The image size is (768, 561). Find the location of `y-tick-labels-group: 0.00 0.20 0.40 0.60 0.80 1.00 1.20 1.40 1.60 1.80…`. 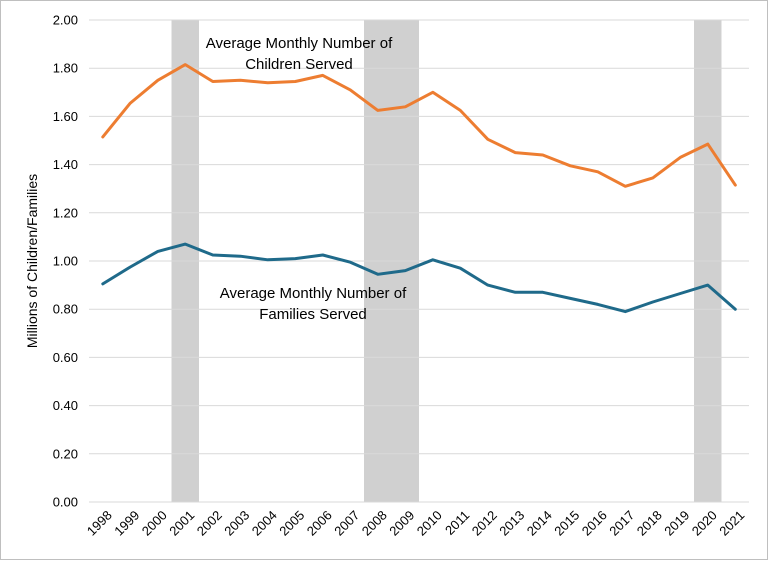

y-tick-labels-group: 0.00 0.20 0.40 0.60 0.80 1.00 1.20 1.40 1.60 1.80… is located at coordinates (65, 261).